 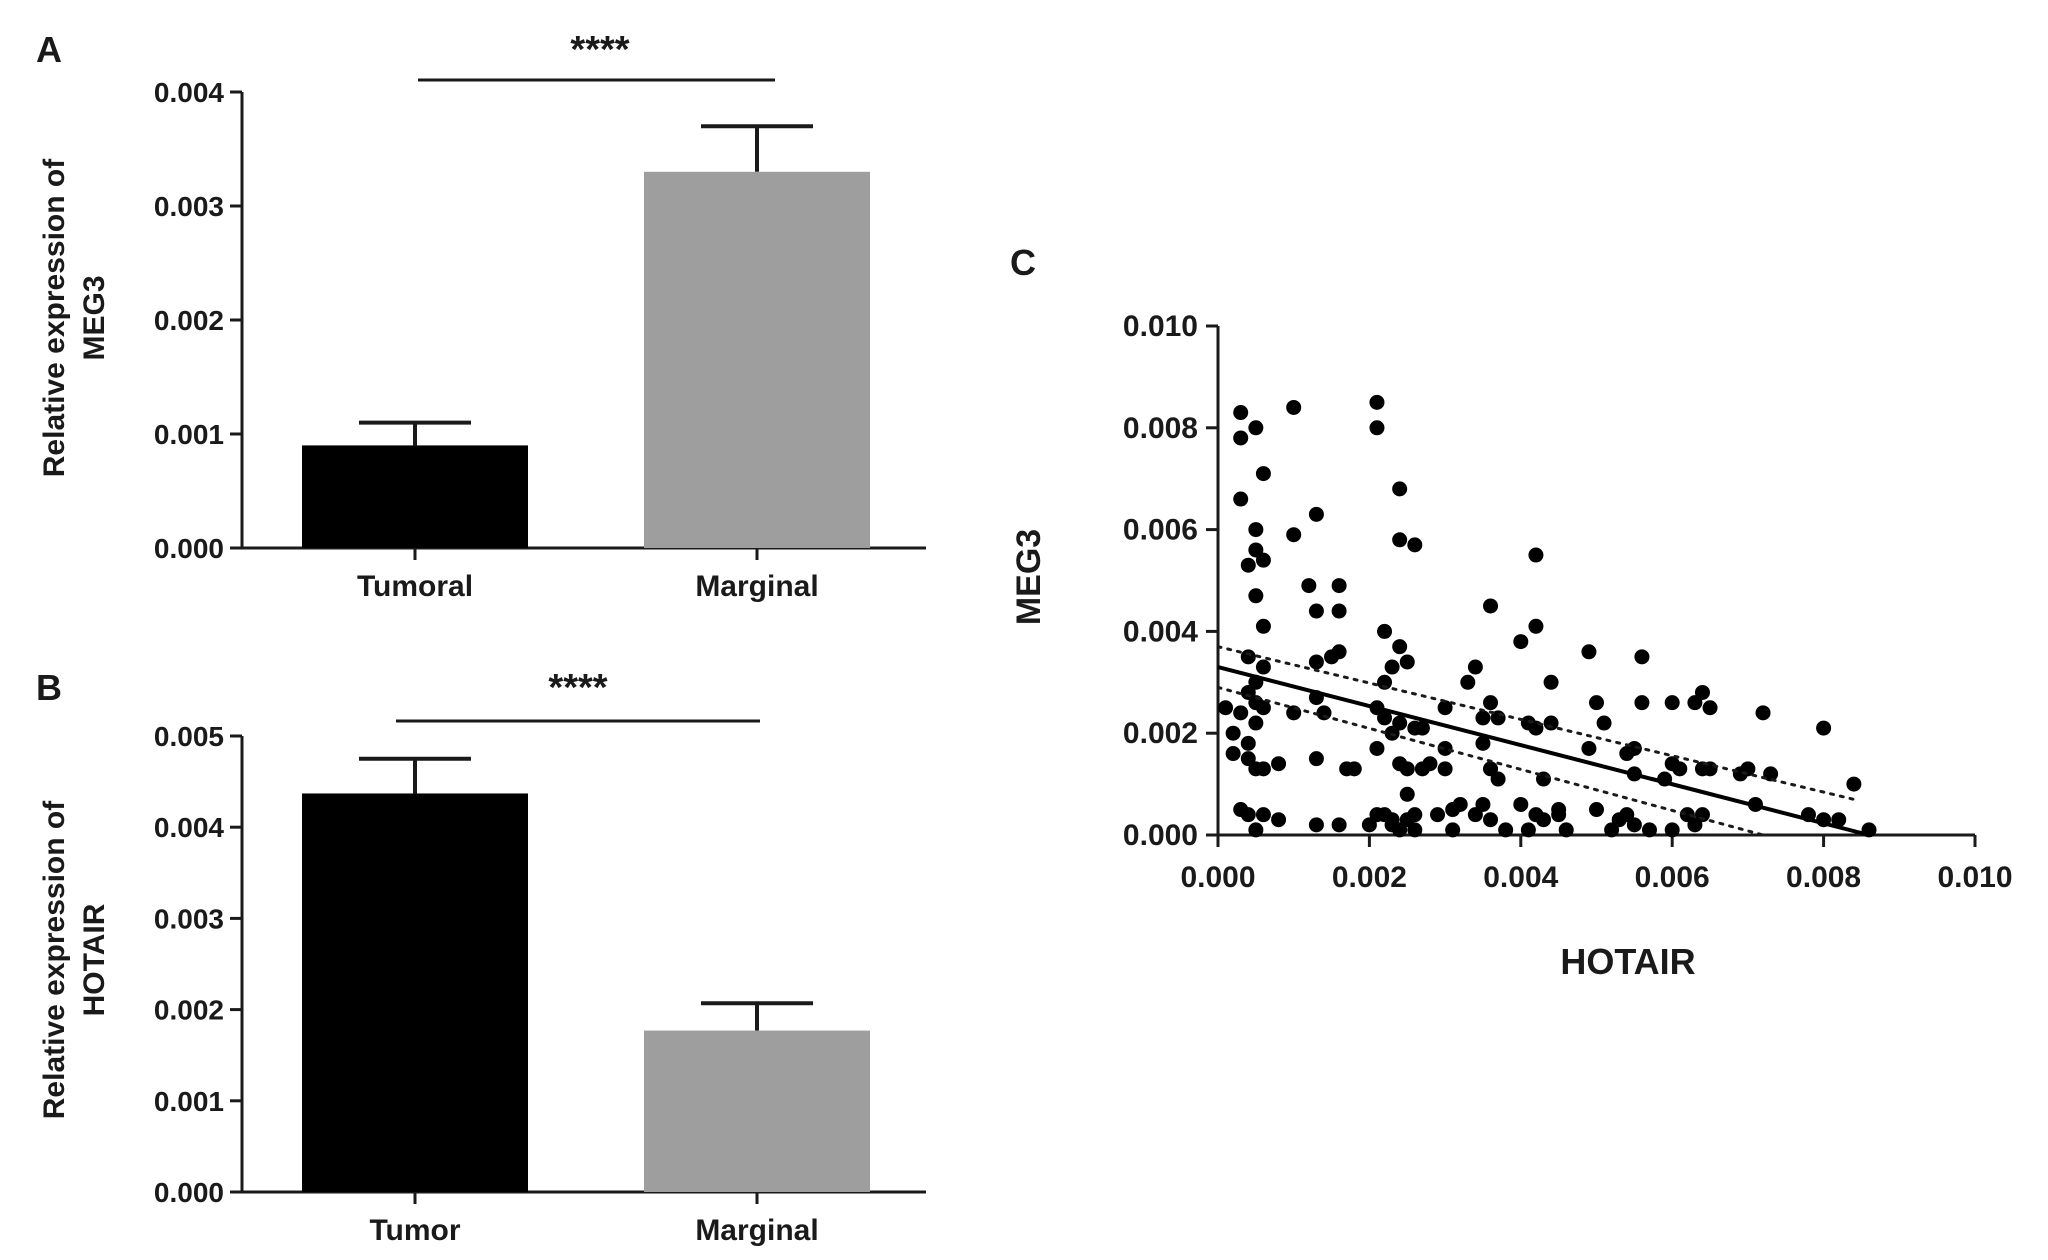 I want to click on panel-c-xtick-label: 0.006, so click(x=1672, y=877).